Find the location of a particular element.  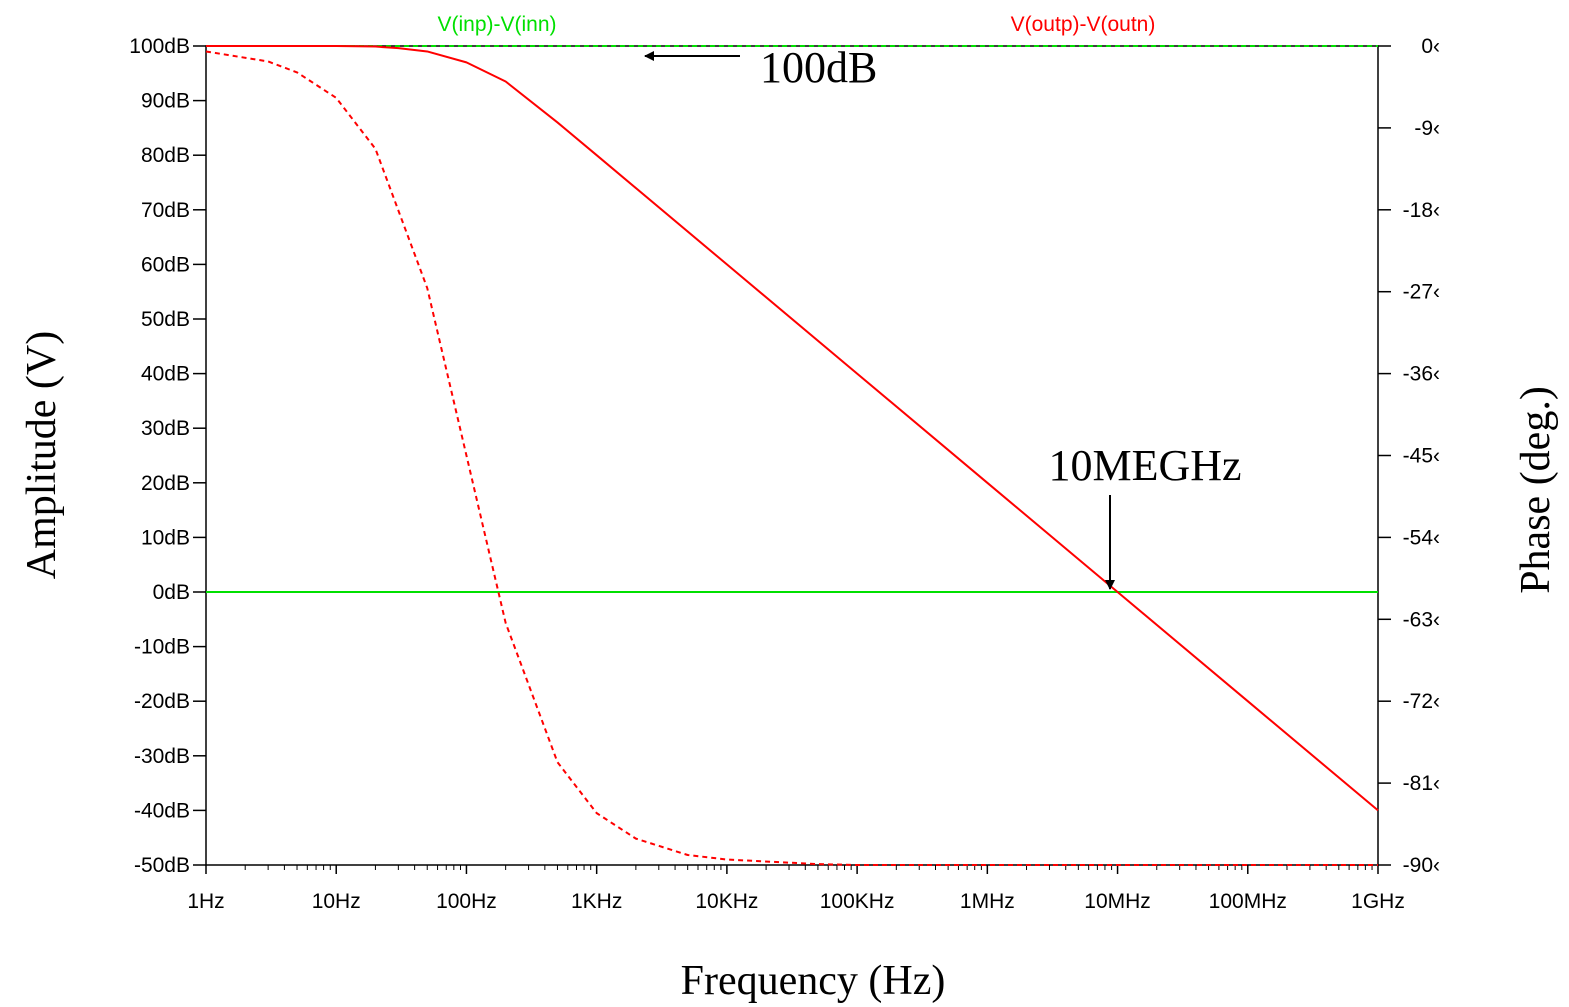

annotation-10meghz: 10MEGHz is located at coordinates (1144, 465).